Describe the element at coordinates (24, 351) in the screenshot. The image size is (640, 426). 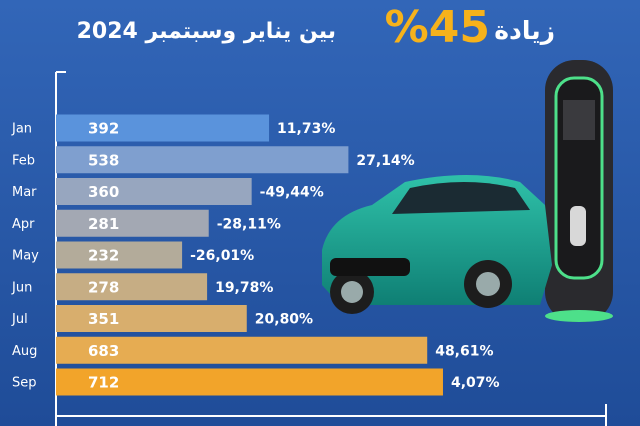
I see `category-label: Aug` at that location.